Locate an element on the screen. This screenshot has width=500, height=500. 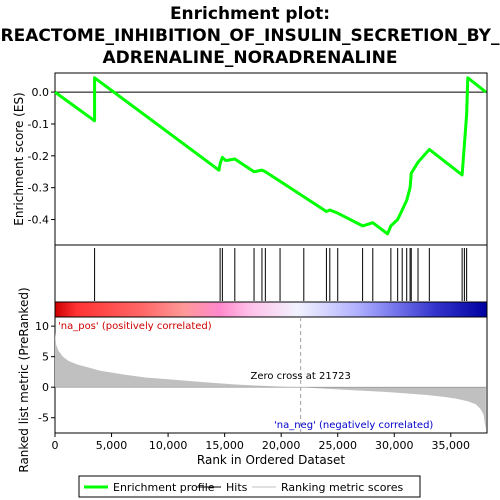
metric-x-tick-label: 10,000 is located at coordinates (168, 445).